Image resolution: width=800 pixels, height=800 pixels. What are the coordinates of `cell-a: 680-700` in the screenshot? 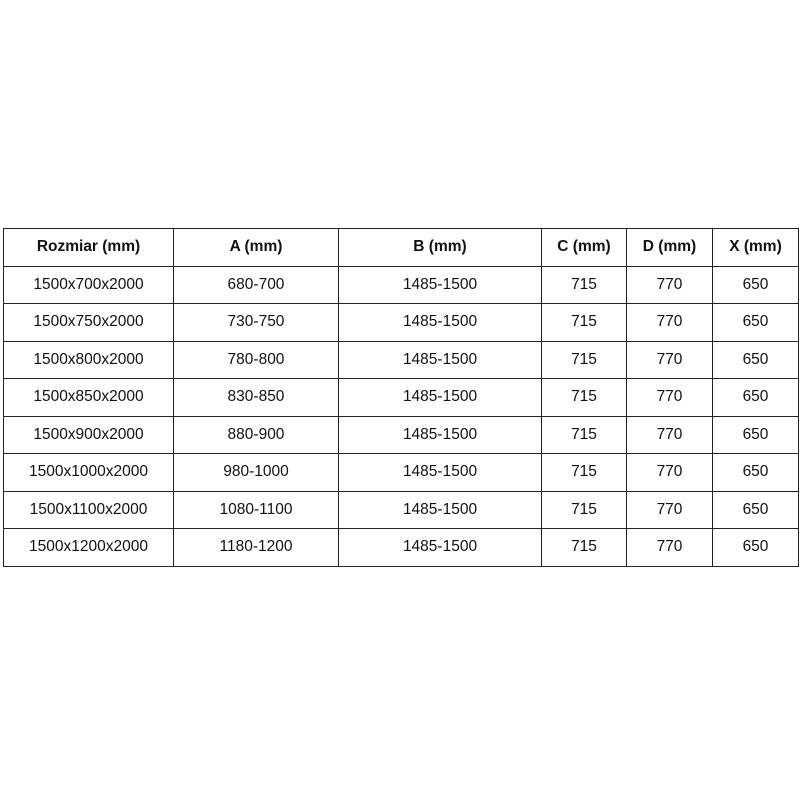 It's located at (256, 284).